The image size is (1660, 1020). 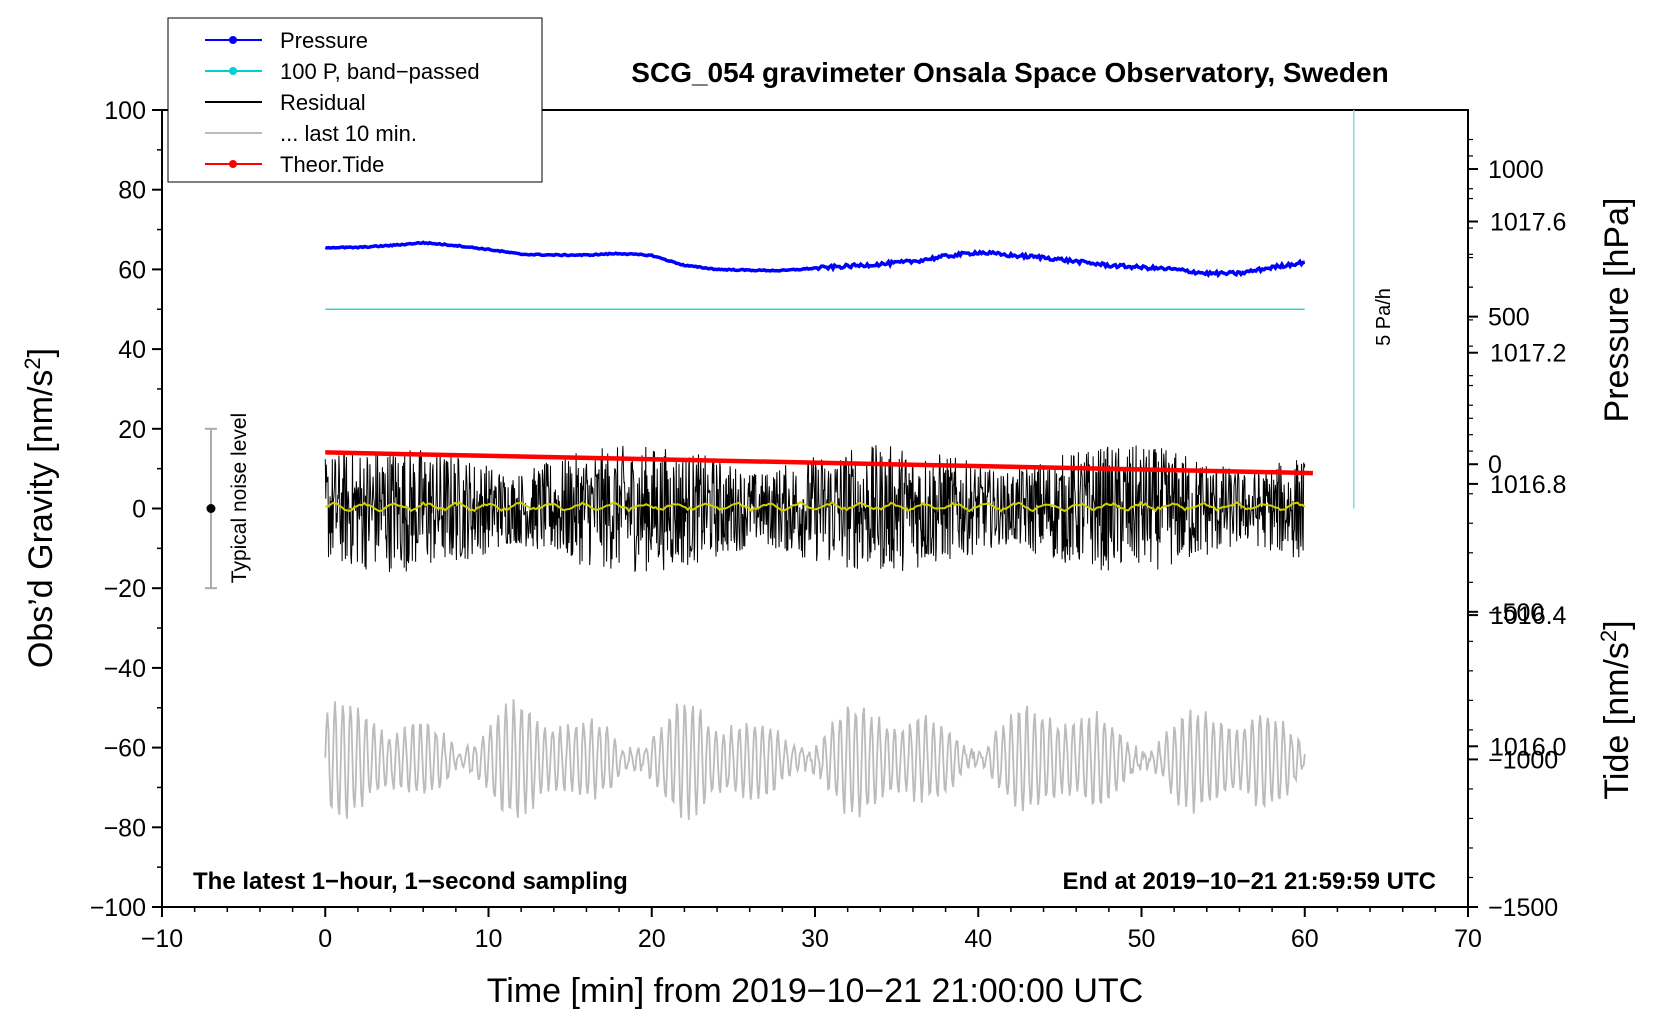 What do you see at coordinates (125, 749) in the screenshot?
I see `gravity-tick-label: −60` at bounding box center [125, 749].